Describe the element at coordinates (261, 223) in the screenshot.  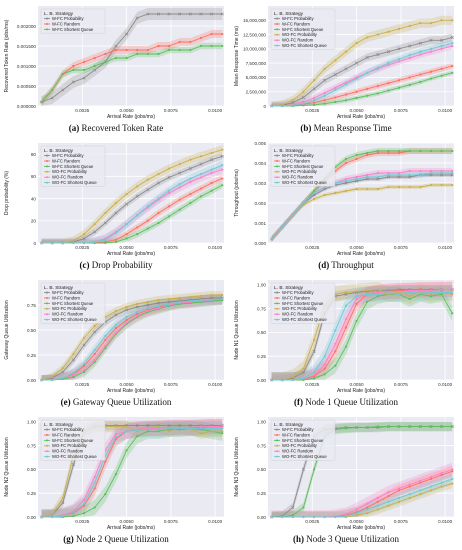
I see `y-tick-label: 0.001` at that location.